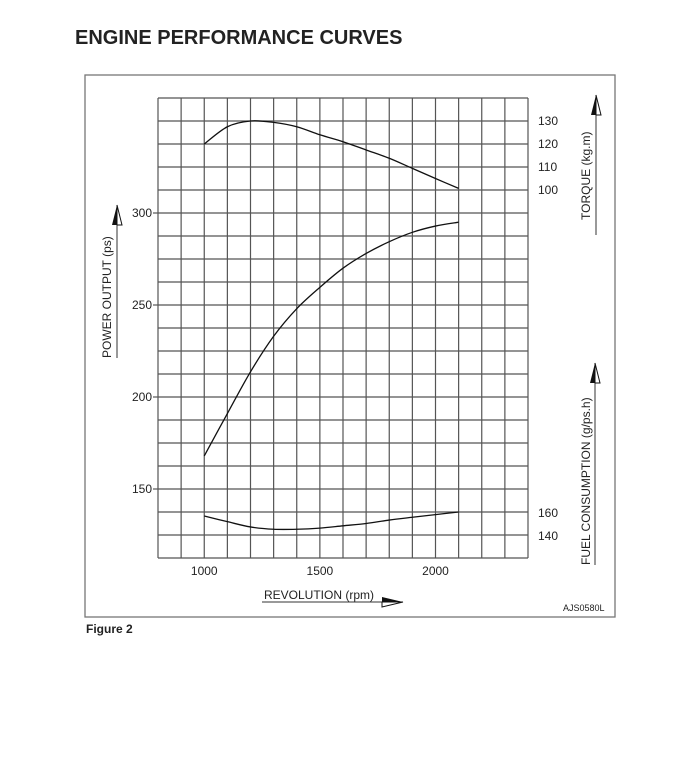  What do you see at coordinates (596, 105) in the screenshot?
I see `torque-axis-arrow-icon` at bounding box center [596, 105].